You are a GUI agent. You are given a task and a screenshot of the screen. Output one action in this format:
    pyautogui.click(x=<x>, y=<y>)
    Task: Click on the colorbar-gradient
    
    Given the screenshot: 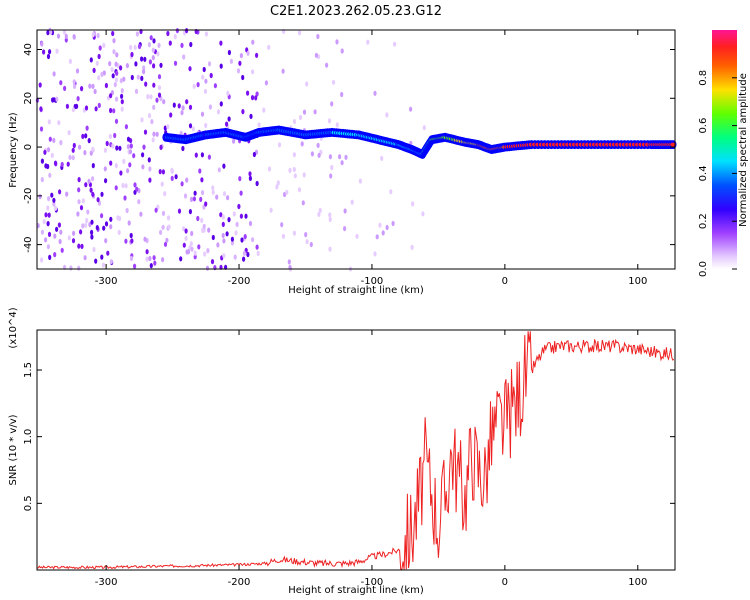 What is the action you would take?
    pyautogui.click(x=724, y=149)
    